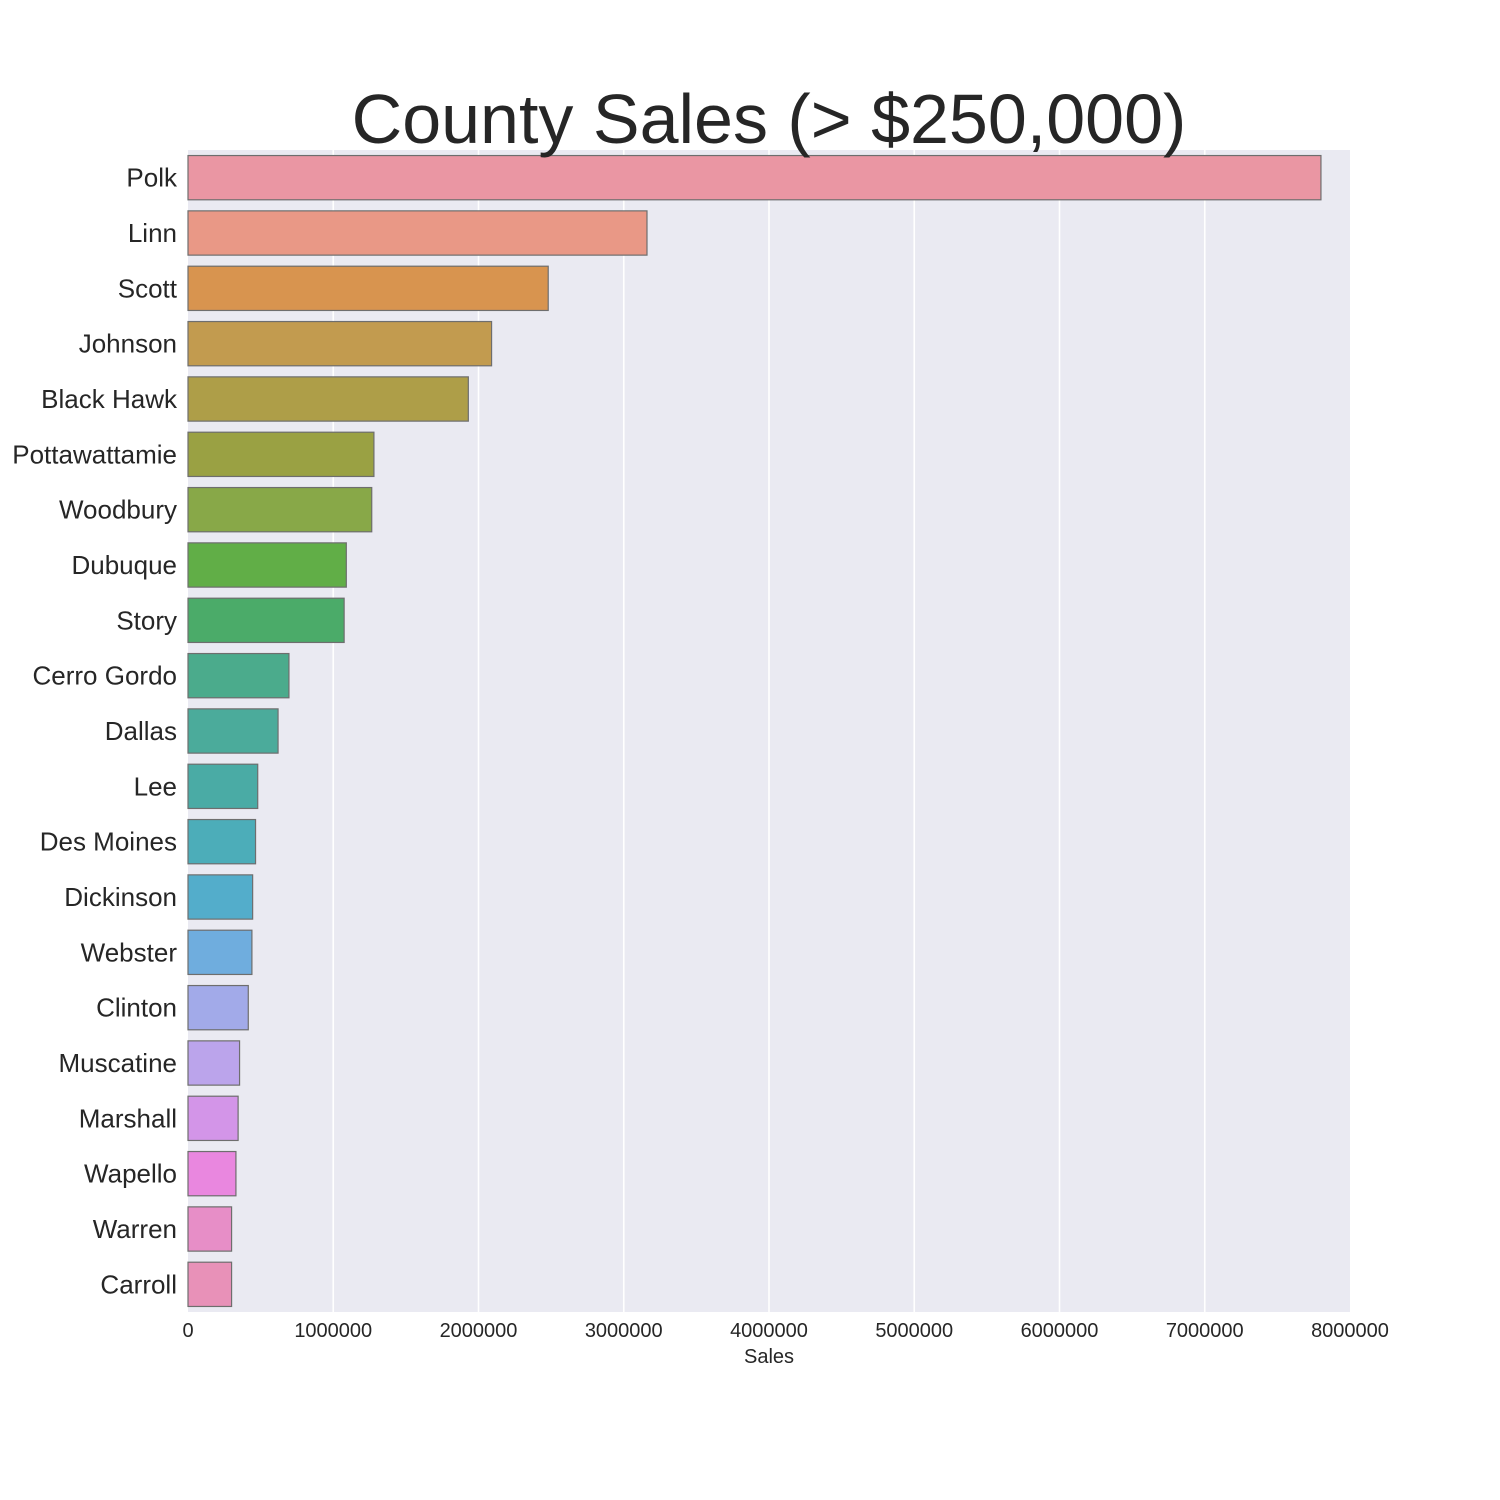 The height and width of the screenshot is (1500, 1500). Describe the element at coordinates (754, 177) in the screenshot. I see `bar-polk` at that location.